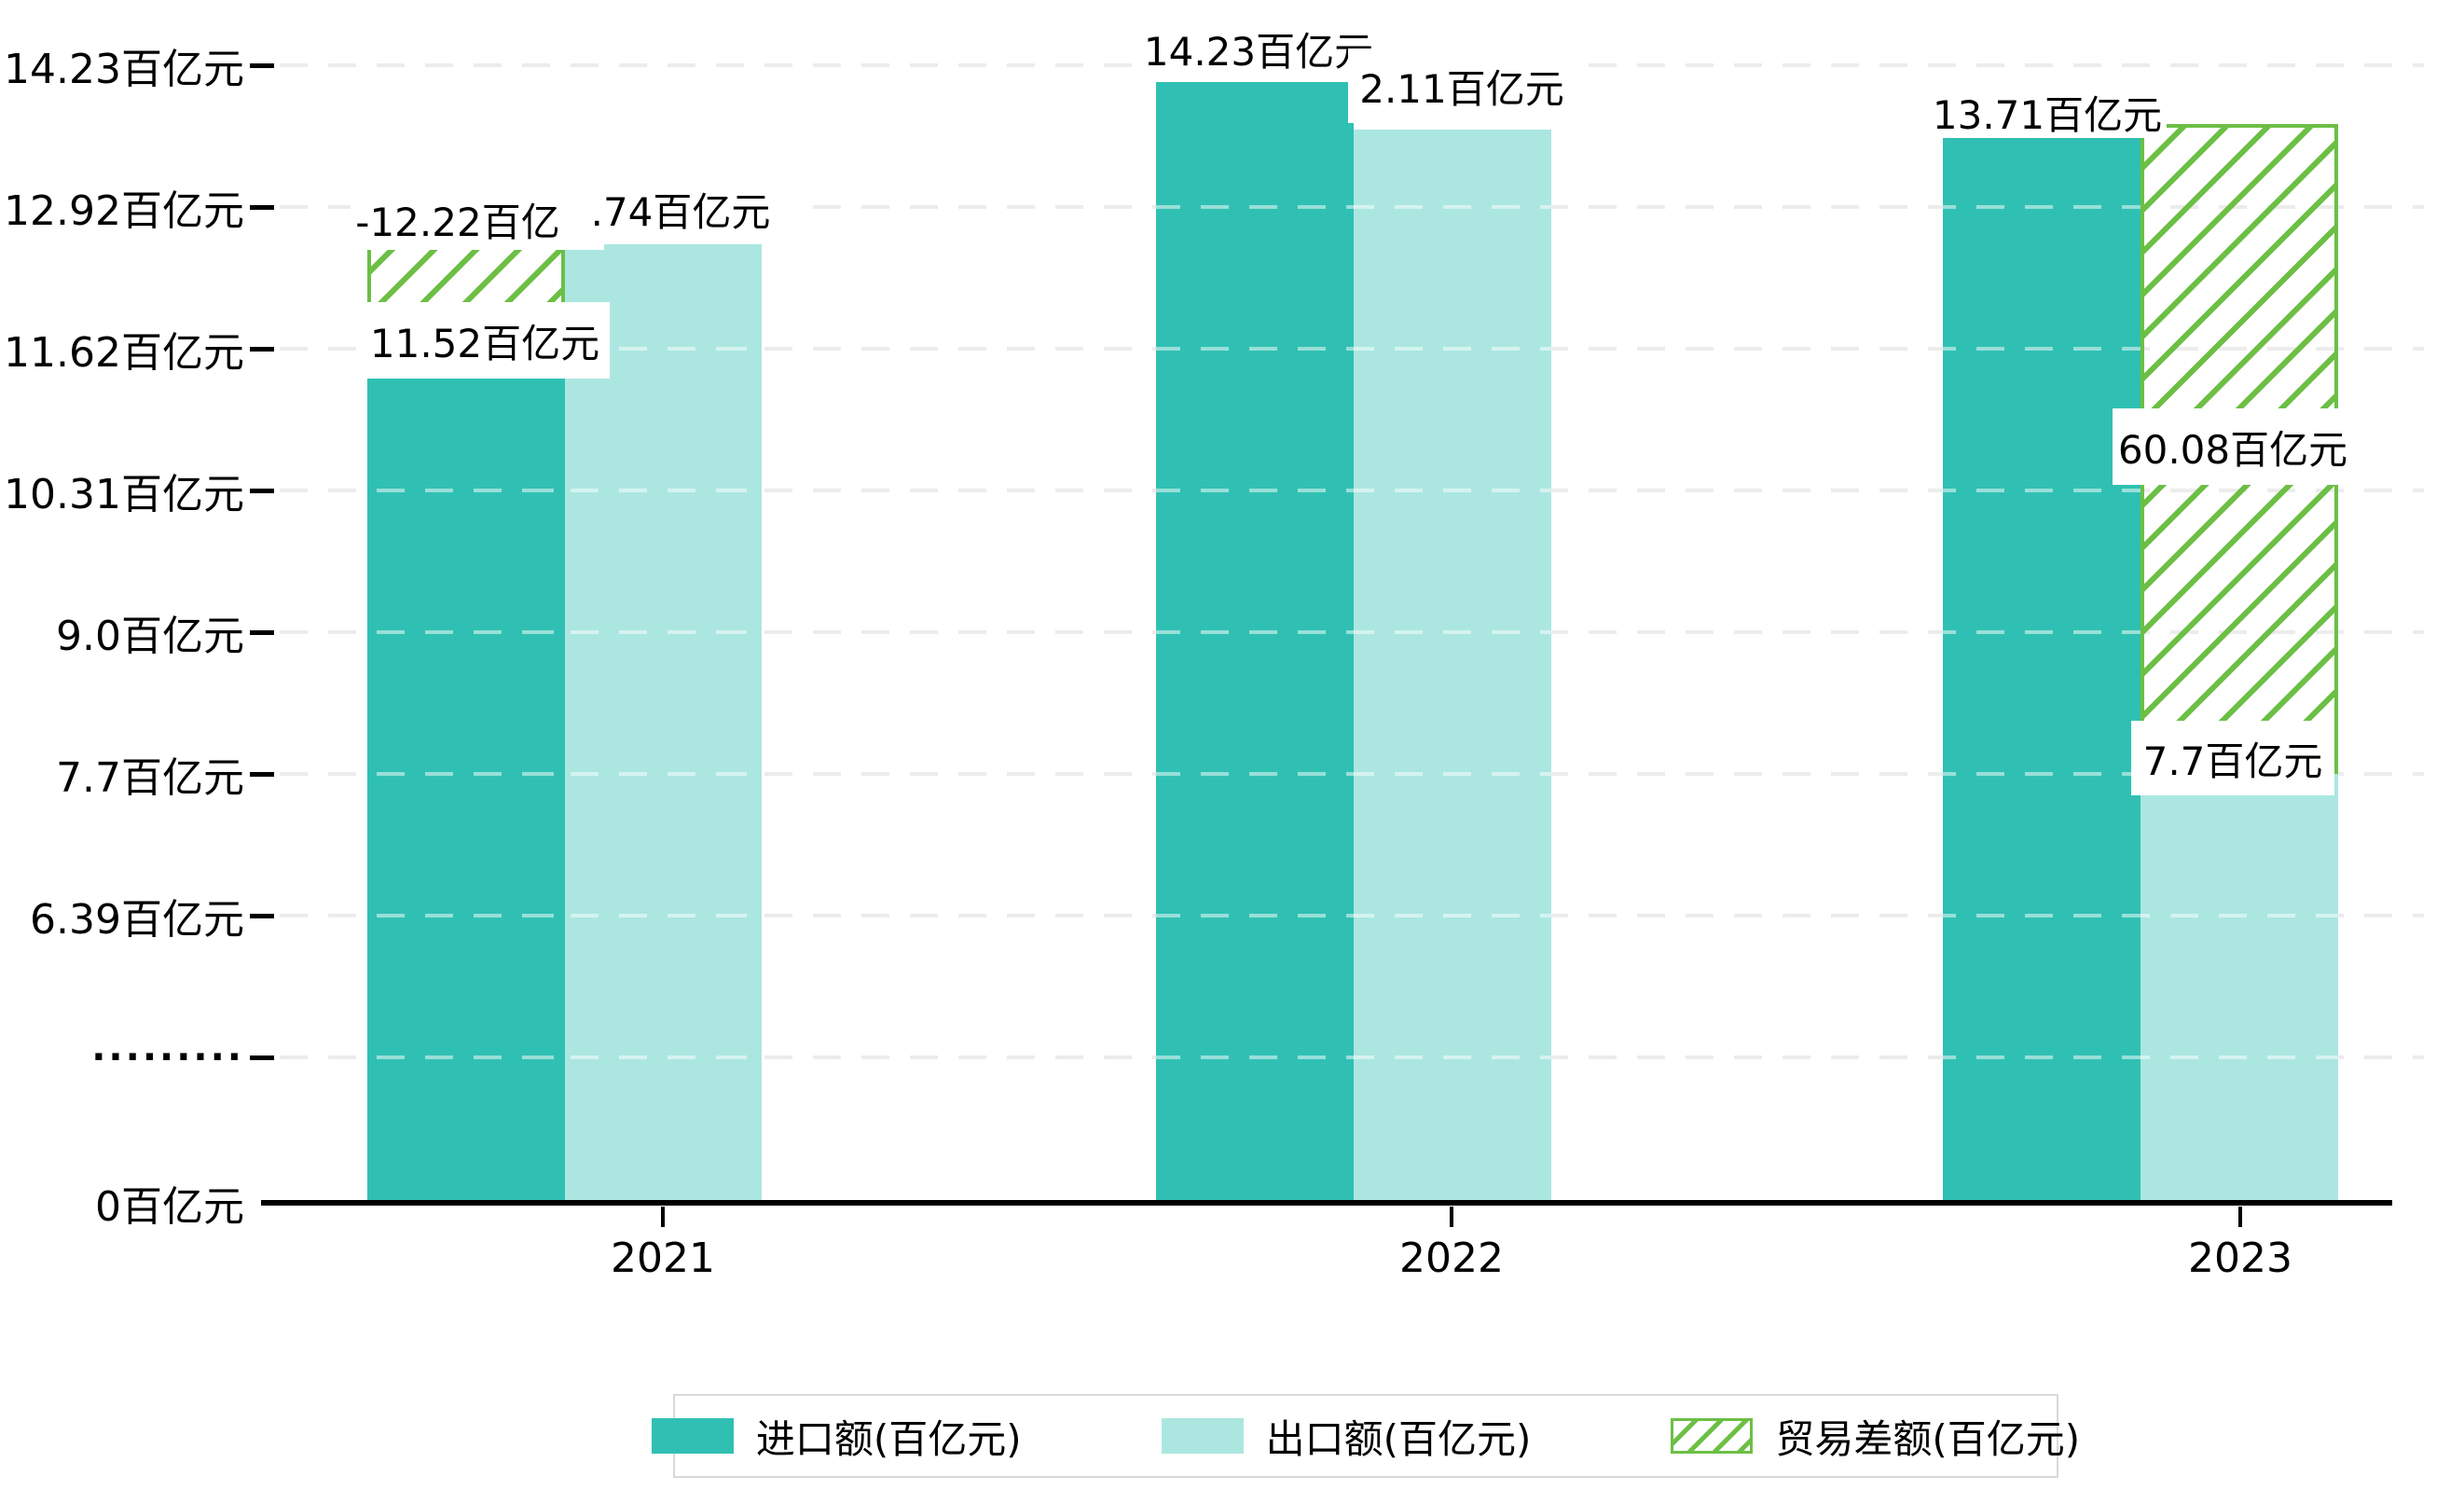 The width and height of the screenshot is (2464, 1490). I want to click on legend-item-hatch: 贸易差额(百亿元), so click(1875, 1436).